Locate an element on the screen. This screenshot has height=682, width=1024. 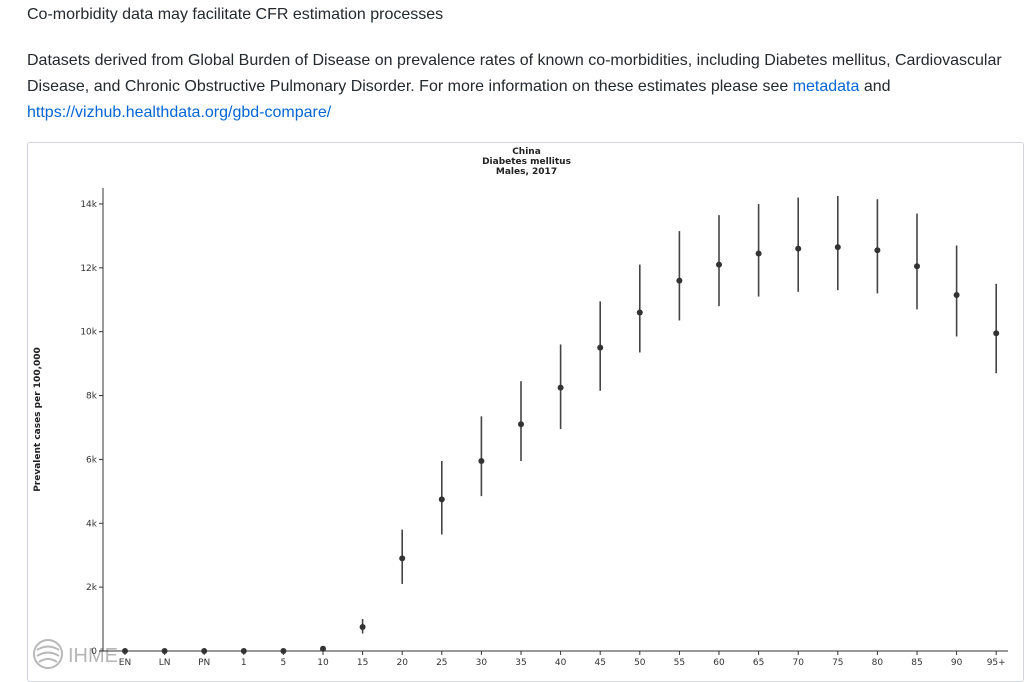
x-tick-label: 85 is located at coordinates (916, 663).